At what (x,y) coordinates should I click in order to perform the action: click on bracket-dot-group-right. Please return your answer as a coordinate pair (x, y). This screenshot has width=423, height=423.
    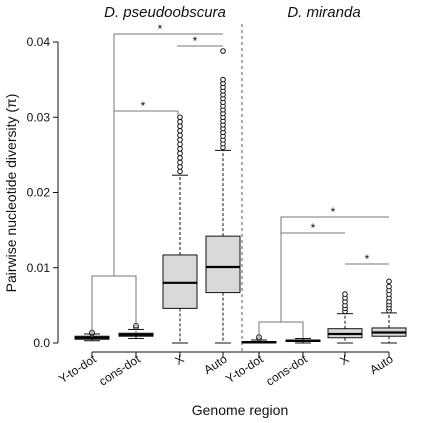
    Looking at the image, I should click on (281, 329).